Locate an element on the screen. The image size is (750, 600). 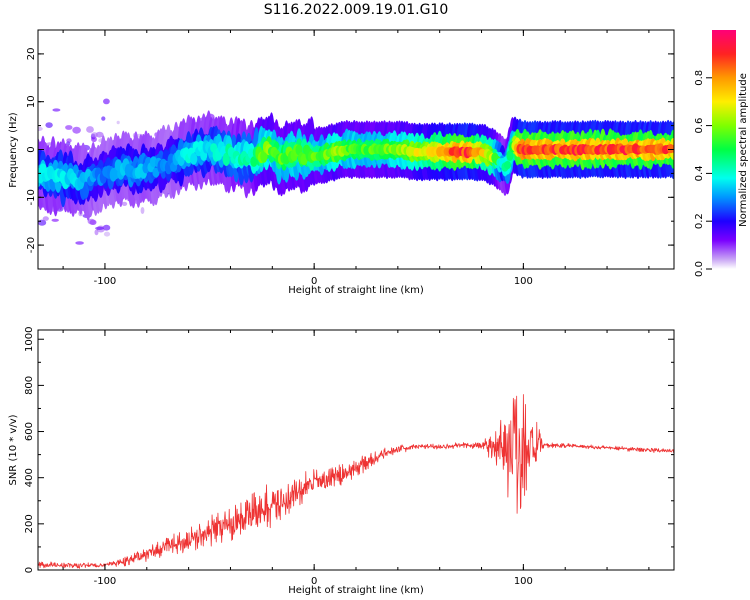
chart-title: S116.2022.009.19.01.G10 is located at coordinates (356, 10).